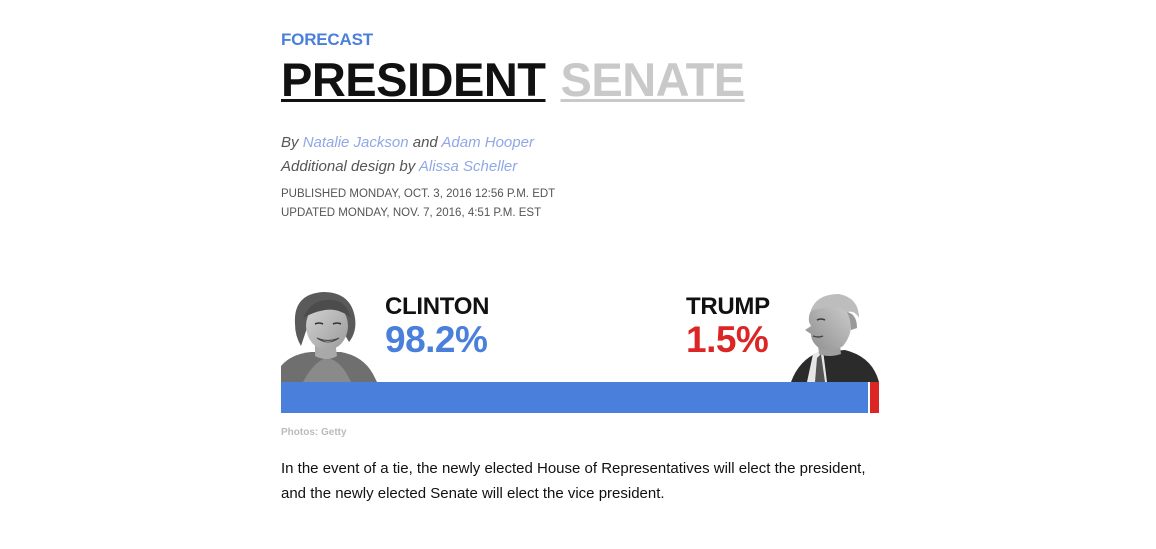  I want to click on clinton-photo, so click(329, 335).